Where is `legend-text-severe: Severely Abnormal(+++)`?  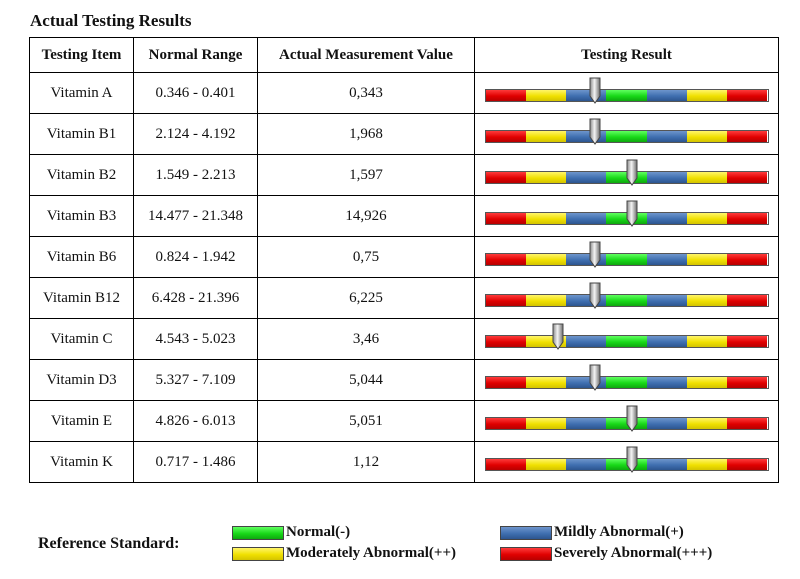
legend-text-severe: Severely Abnormal(+++) is located at coordinates (633, 553).